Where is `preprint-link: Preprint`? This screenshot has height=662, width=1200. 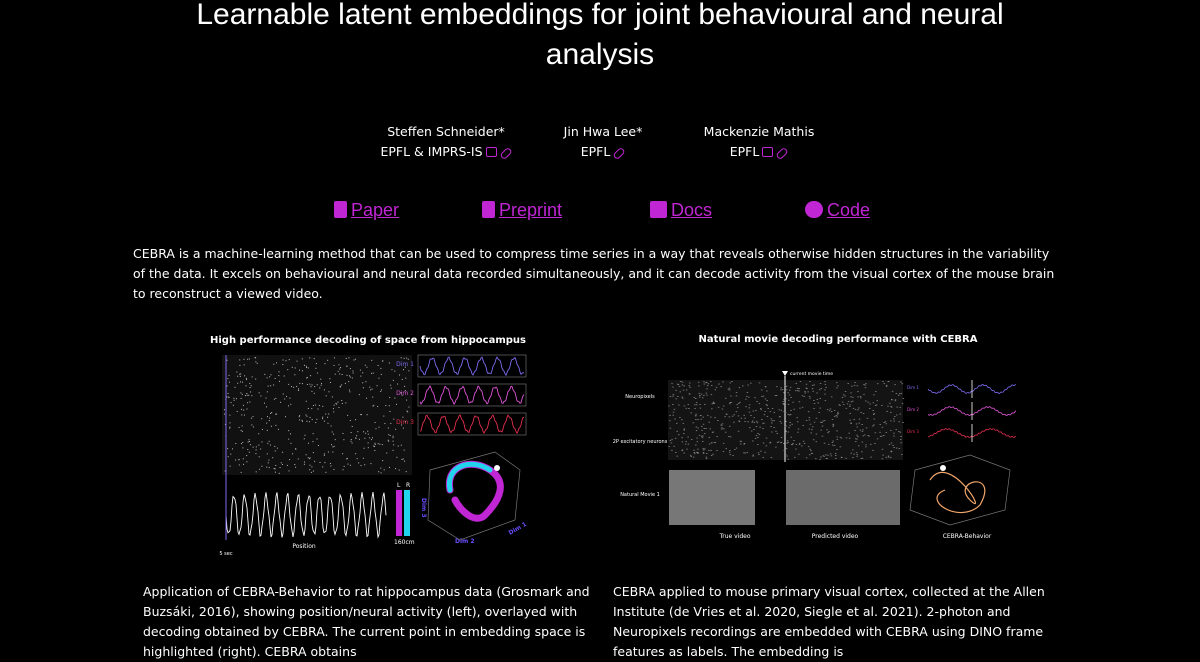 preprint-link: Preprint is located at coordinates (522, 210).